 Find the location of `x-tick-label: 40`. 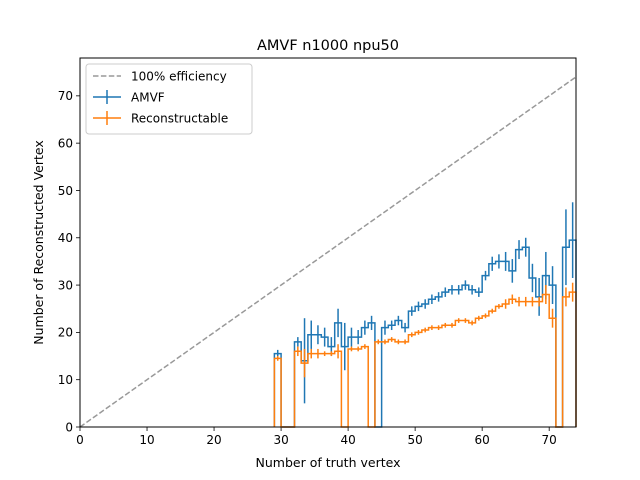

x-tick-label: 40 is located at coordinates (347, 440).